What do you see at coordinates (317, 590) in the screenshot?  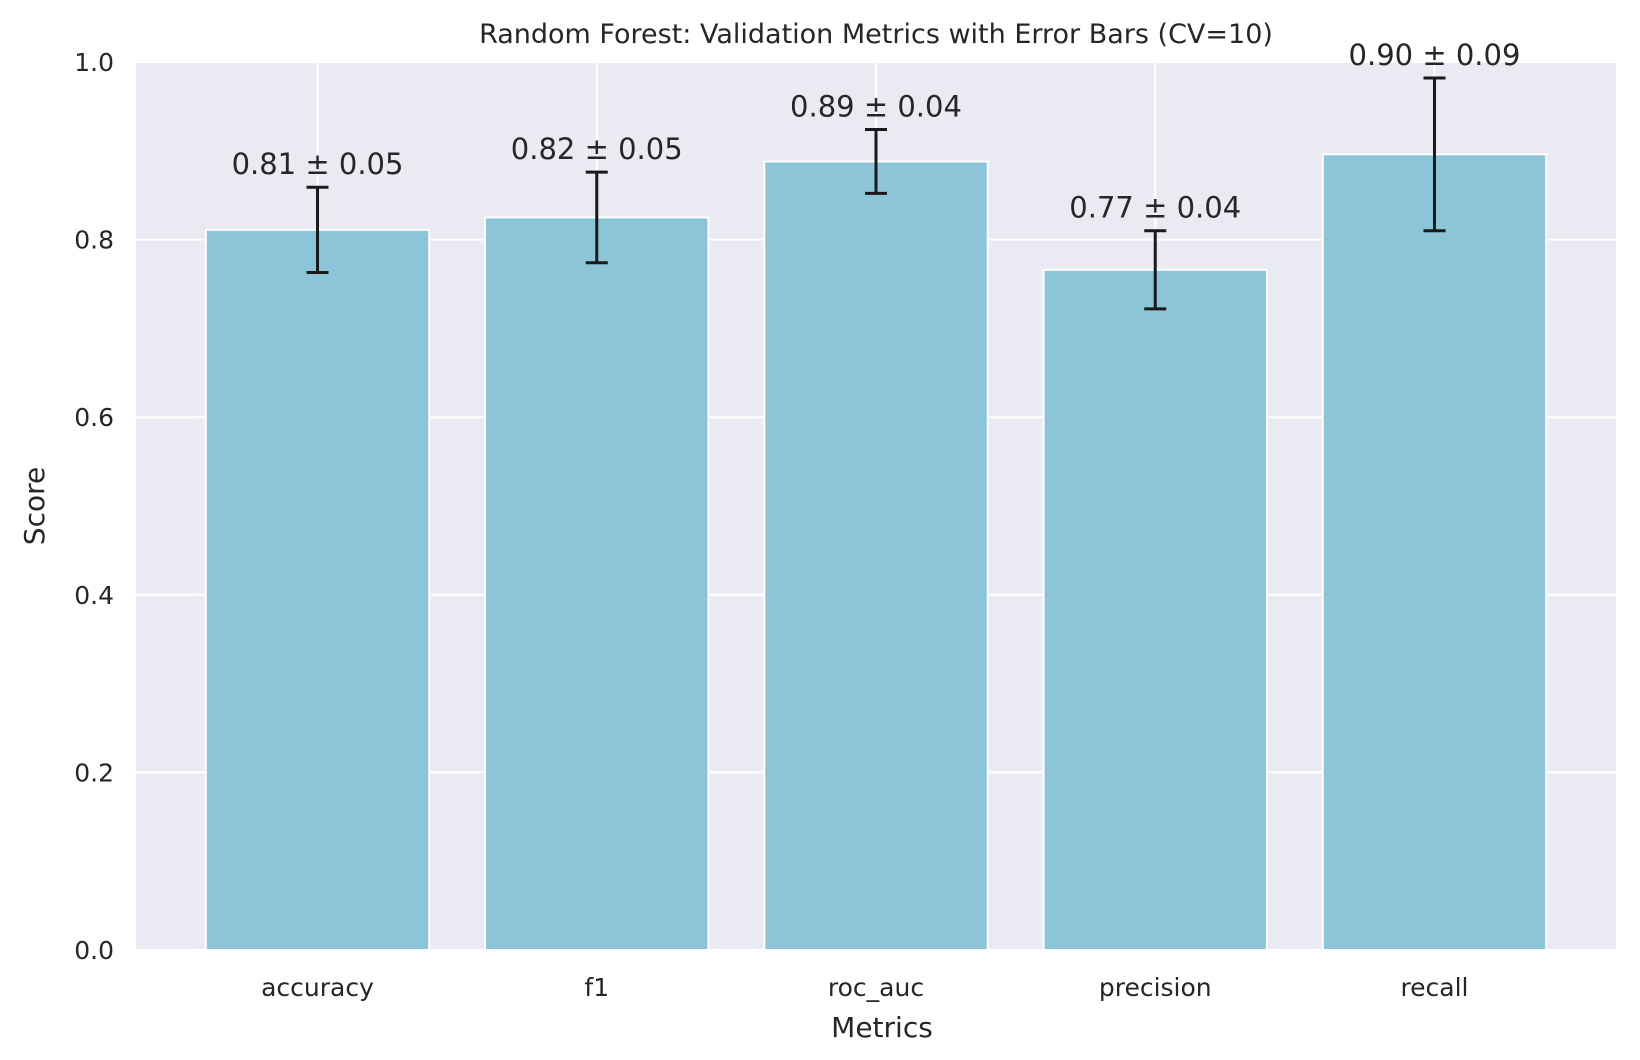 I see `bar-accuracy` at bounding box center [317, 590].